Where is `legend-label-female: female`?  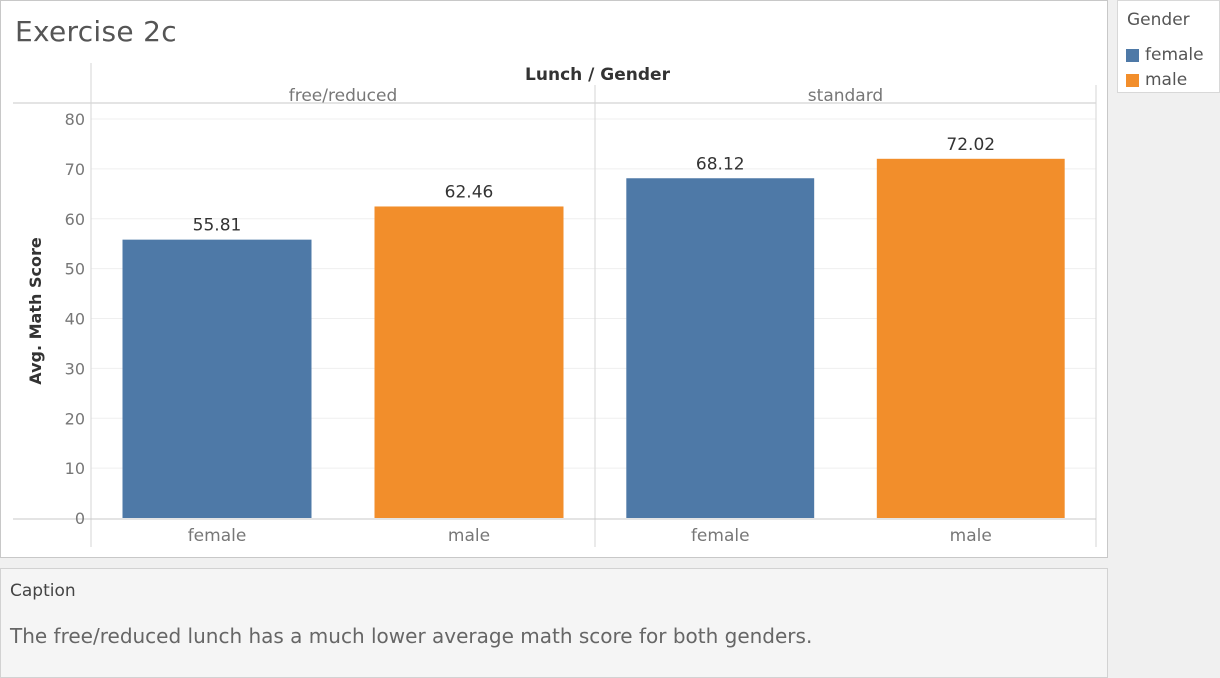 legend-label-female: female is located at coordinates (1174, 55).